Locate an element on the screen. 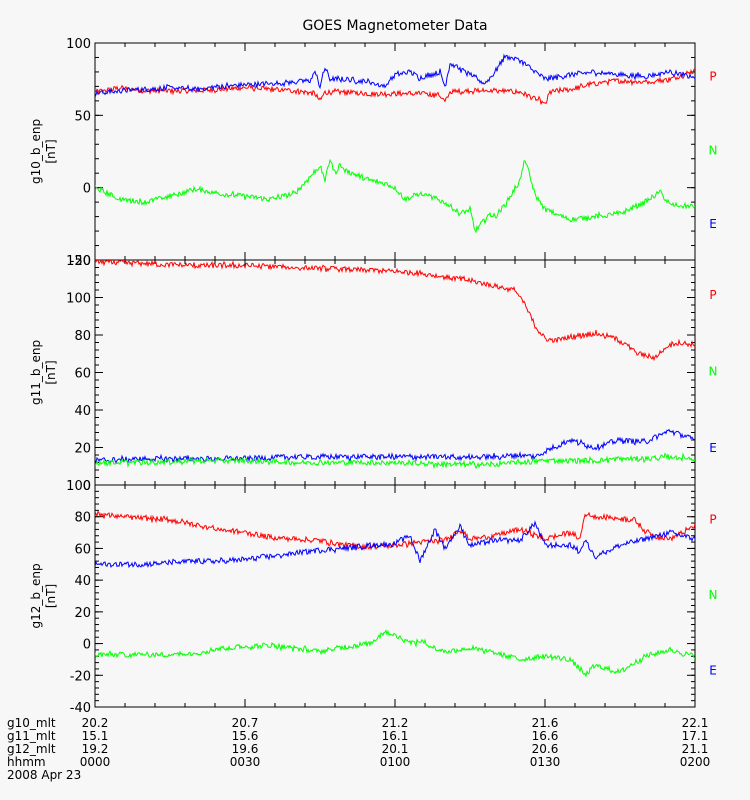 This screenshot has width=750, height=800. bottom-row-value: 0100 is located at coordinates (395, 762).